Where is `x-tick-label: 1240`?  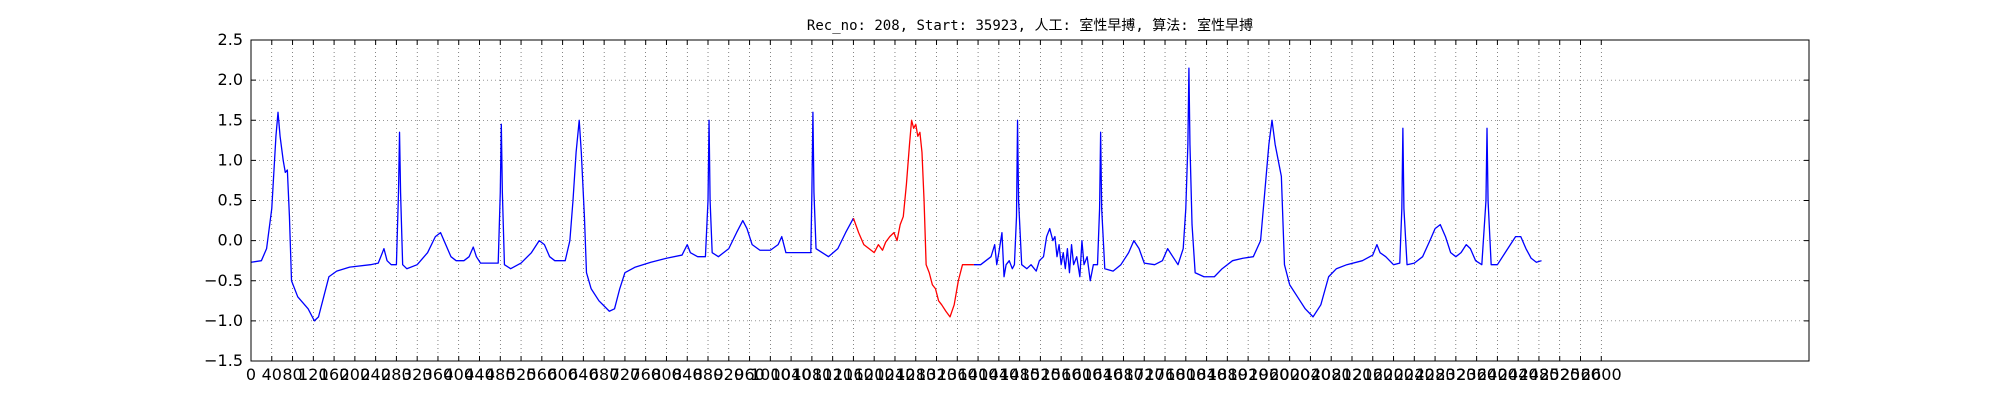 x-tick-label: 1240 is located at coordinates (895, 374).